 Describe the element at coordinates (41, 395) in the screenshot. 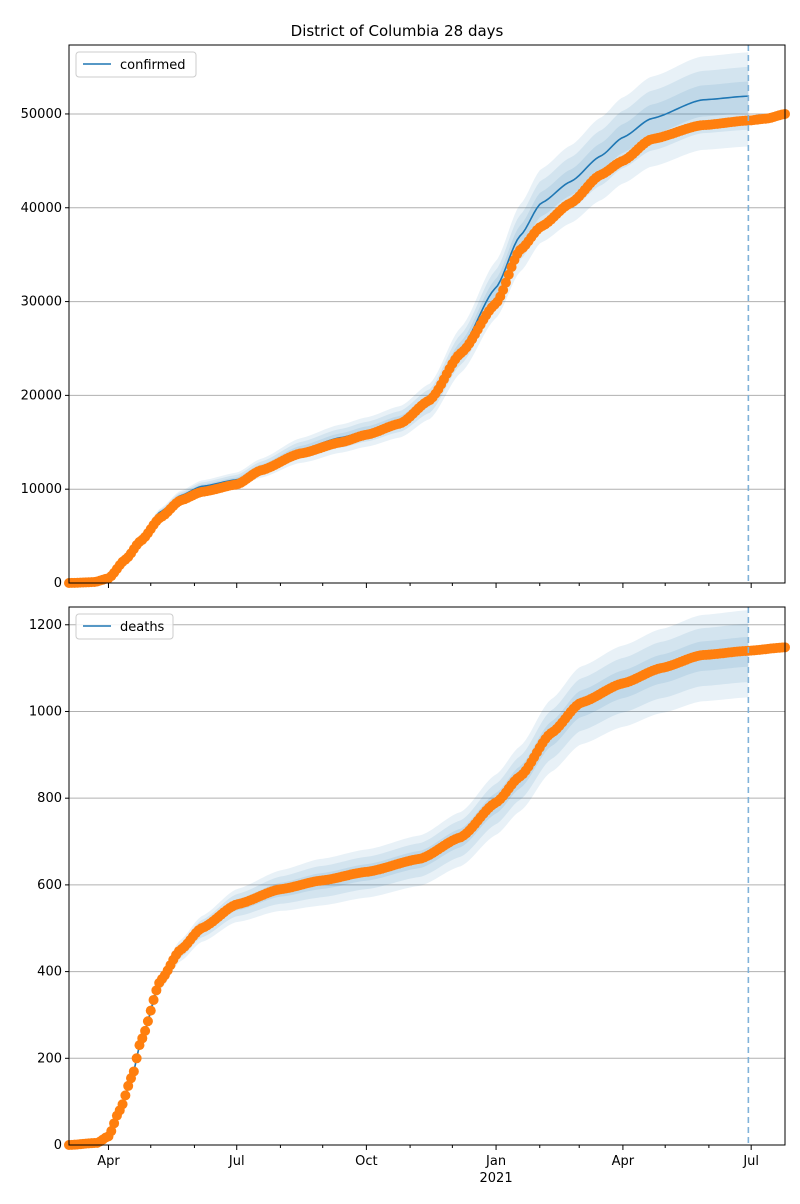

I see `y-tick-label: 20000` at that location.